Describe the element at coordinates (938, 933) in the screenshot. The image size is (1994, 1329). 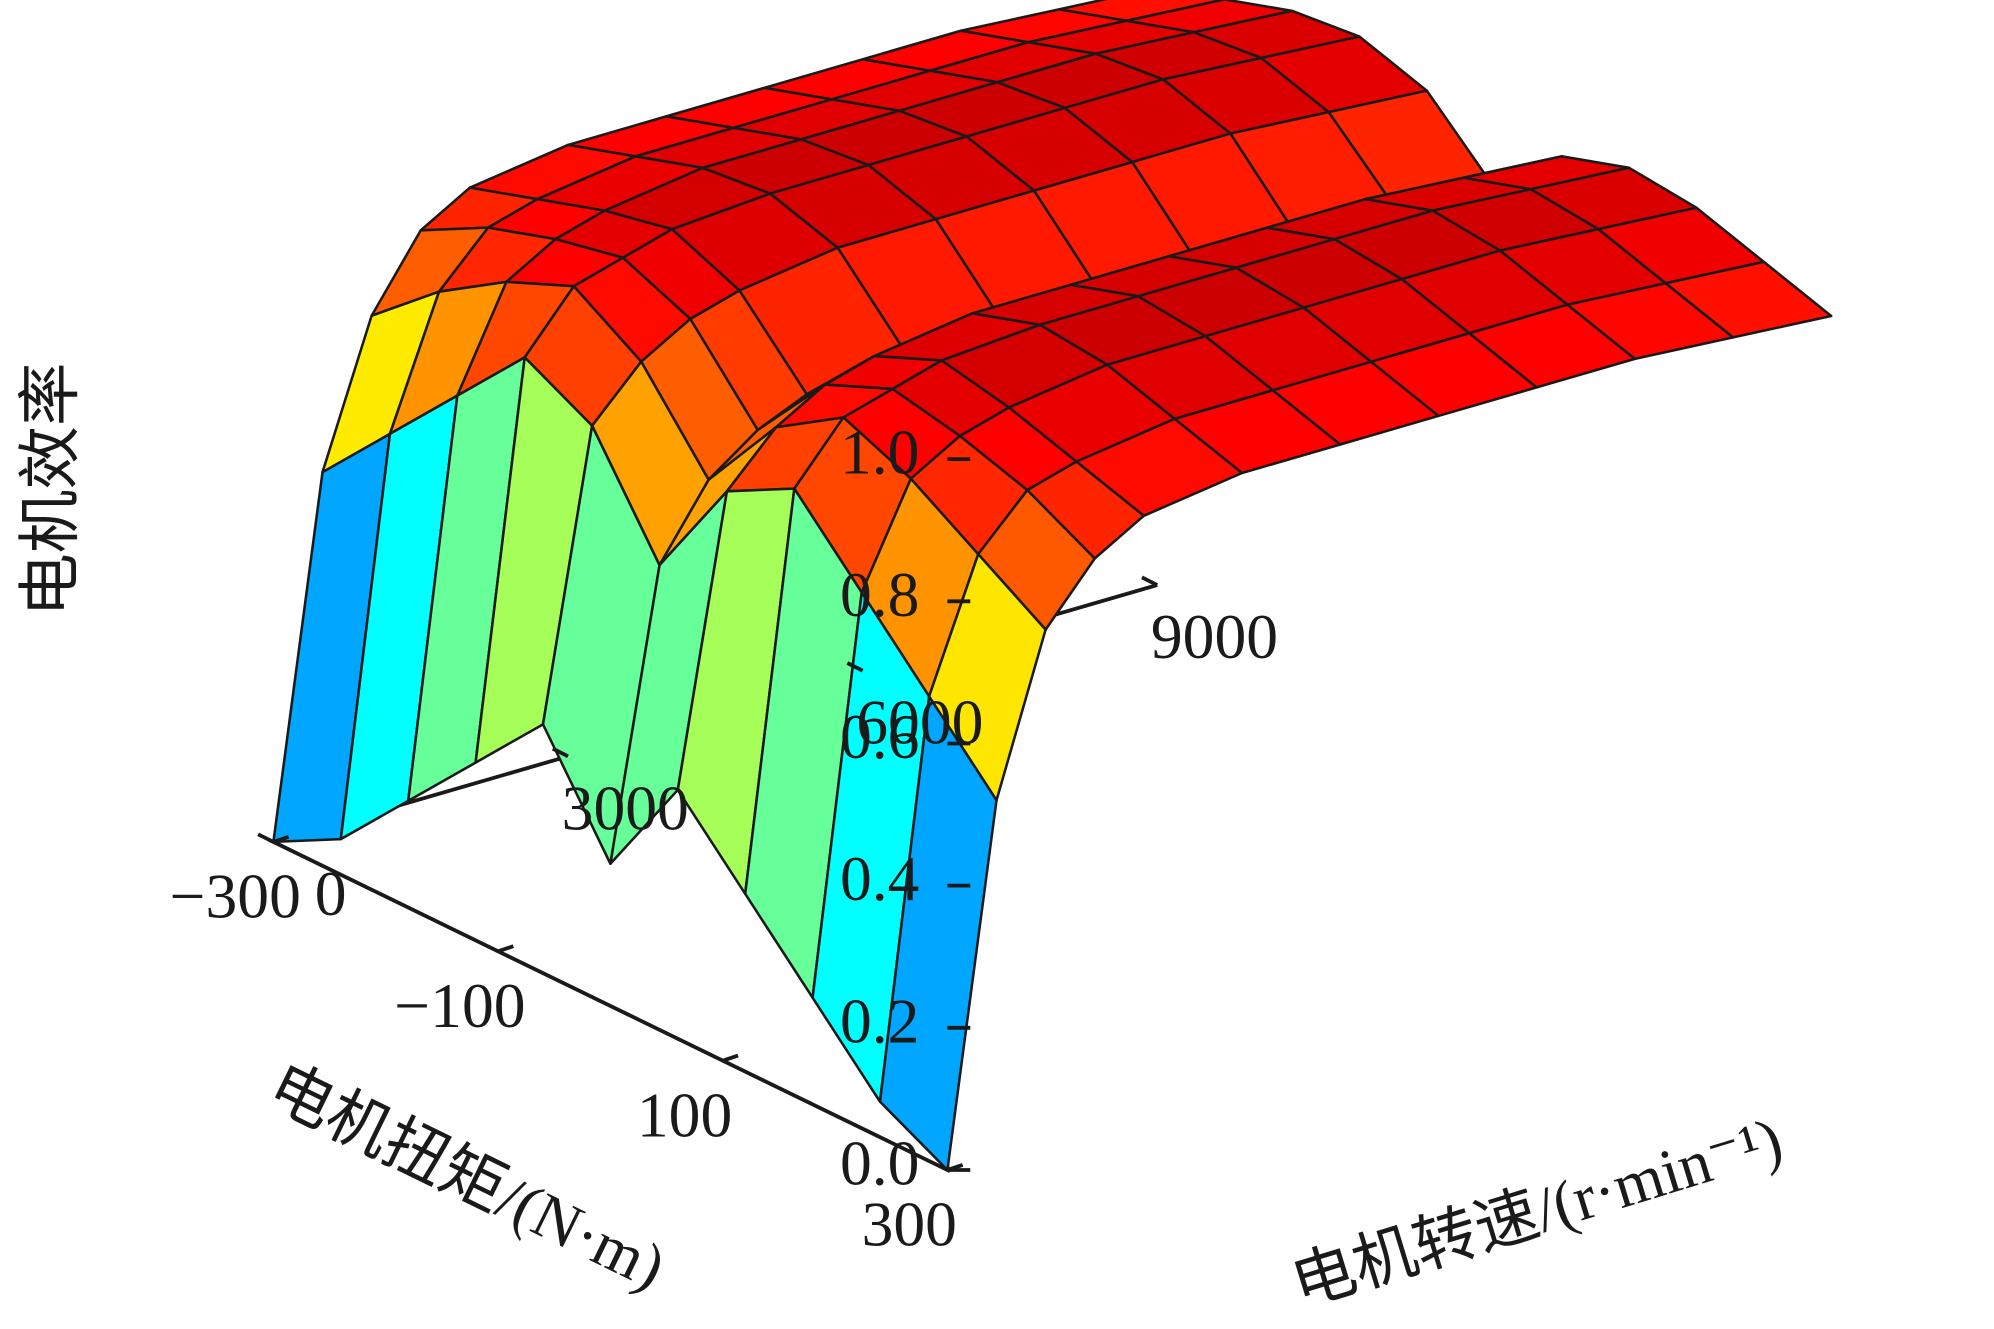
I see `surface-face` at that location.